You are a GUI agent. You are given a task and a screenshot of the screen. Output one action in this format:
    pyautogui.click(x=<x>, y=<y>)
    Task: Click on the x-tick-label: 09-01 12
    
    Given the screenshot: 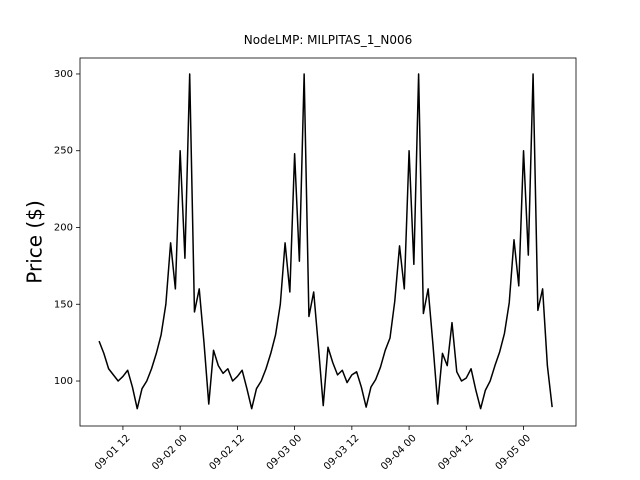 What is the action you would take?
    pyautogui.click(x=113, y=453)
    